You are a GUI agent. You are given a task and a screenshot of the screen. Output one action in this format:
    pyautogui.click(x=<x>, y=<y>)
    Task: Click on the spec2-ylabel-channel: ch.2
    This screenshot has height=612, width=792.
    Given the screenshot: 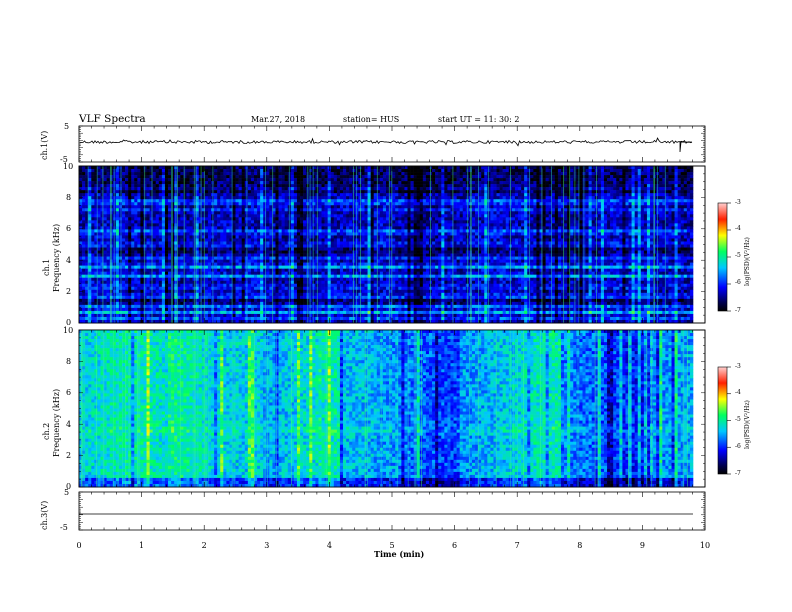 What is the action you would take?
    pyautogui.click(x=46, y=431)
    